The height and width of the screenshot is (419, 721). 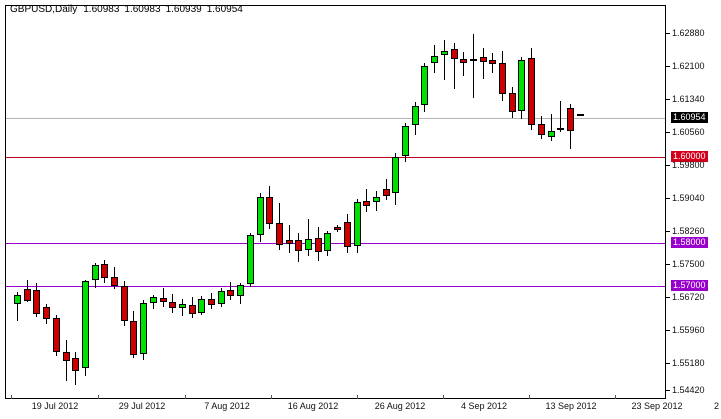 I want to click on level-line-current-price, so click(x=335, y=118).